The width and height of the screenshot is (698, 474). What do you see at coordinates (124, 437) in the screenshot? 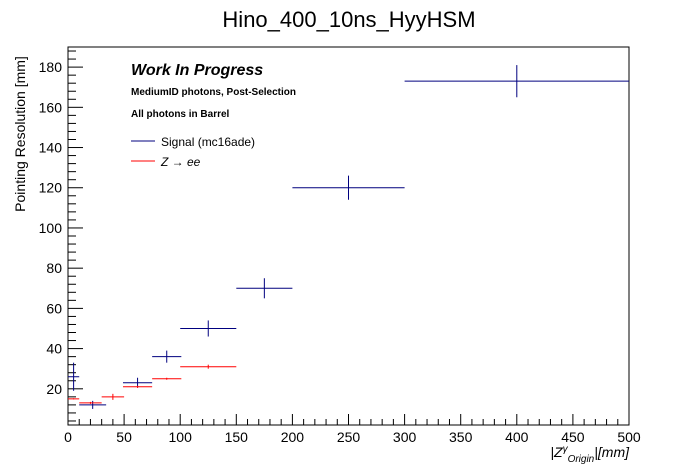
I see `x-tick-label: 50` at bounding box center [124, 437].